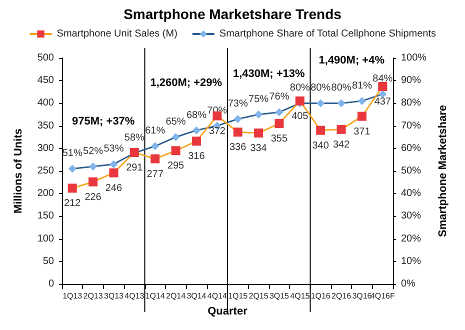 This screenshot has width=465, height=330. I want to click on y2-tick-label: 0%, so click(408, 284).